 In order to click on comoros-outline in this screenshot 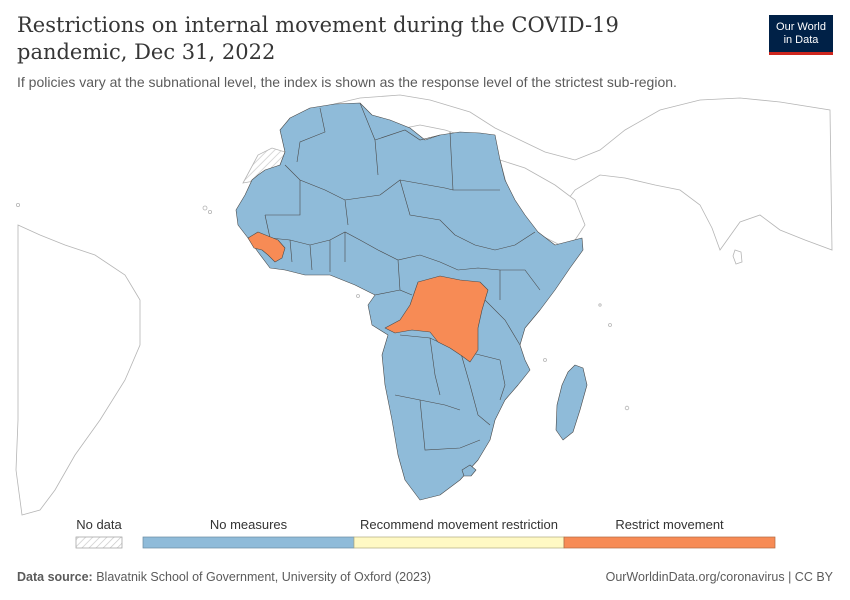, I will do `click(545, 360)`.